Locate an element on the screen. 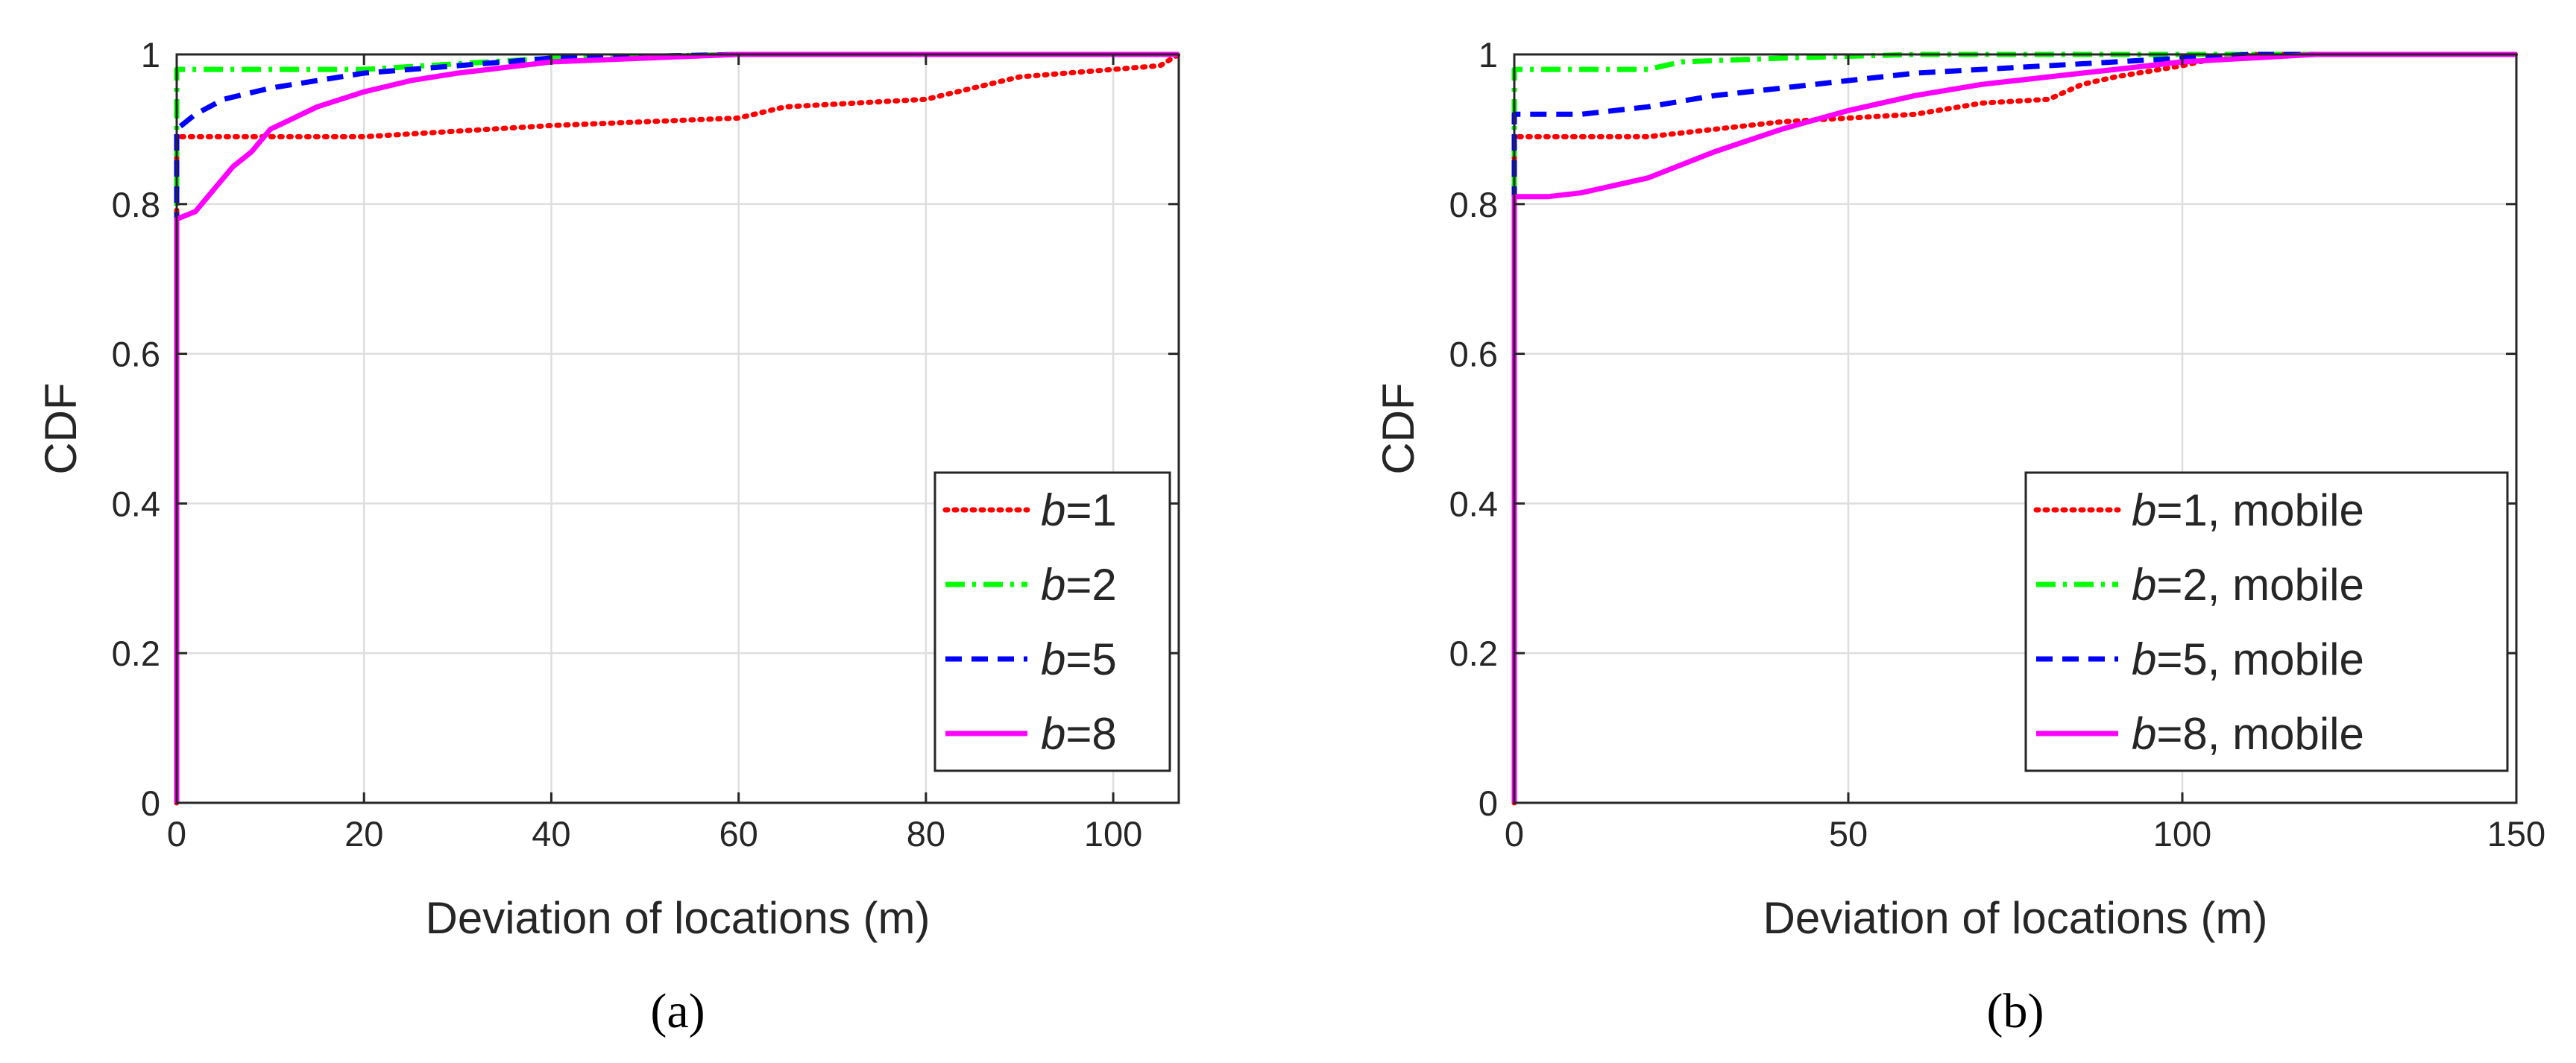  legend-entry: b=2, mobile is located at coordinates (2248, 585).